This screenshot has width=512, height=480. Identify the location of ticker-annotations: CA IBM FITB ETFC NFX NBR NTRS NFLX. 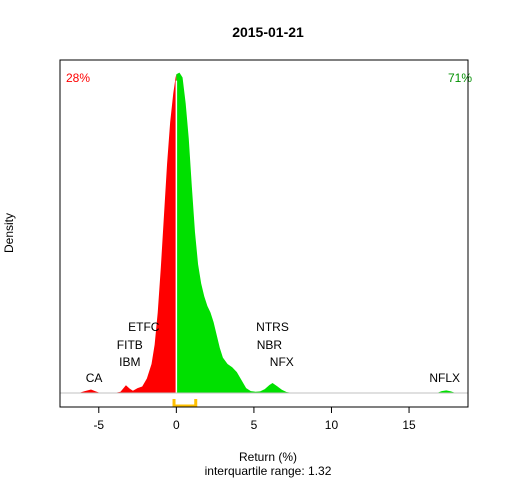
(273, 352).